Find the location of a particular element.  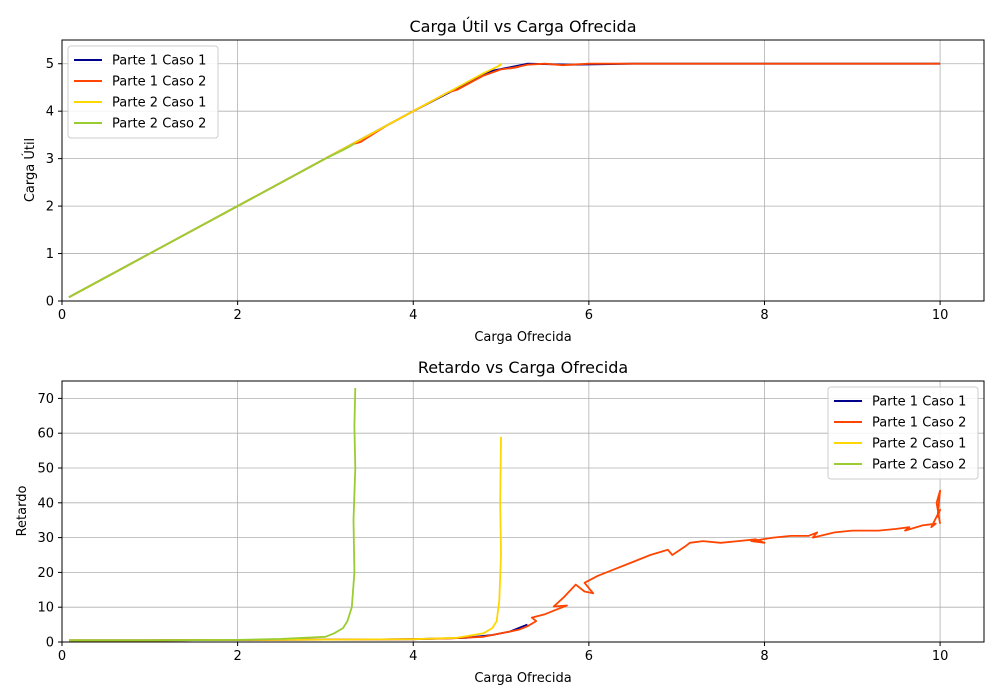

y-axis-label: Carga Útil is located at coordinates (30, 170).